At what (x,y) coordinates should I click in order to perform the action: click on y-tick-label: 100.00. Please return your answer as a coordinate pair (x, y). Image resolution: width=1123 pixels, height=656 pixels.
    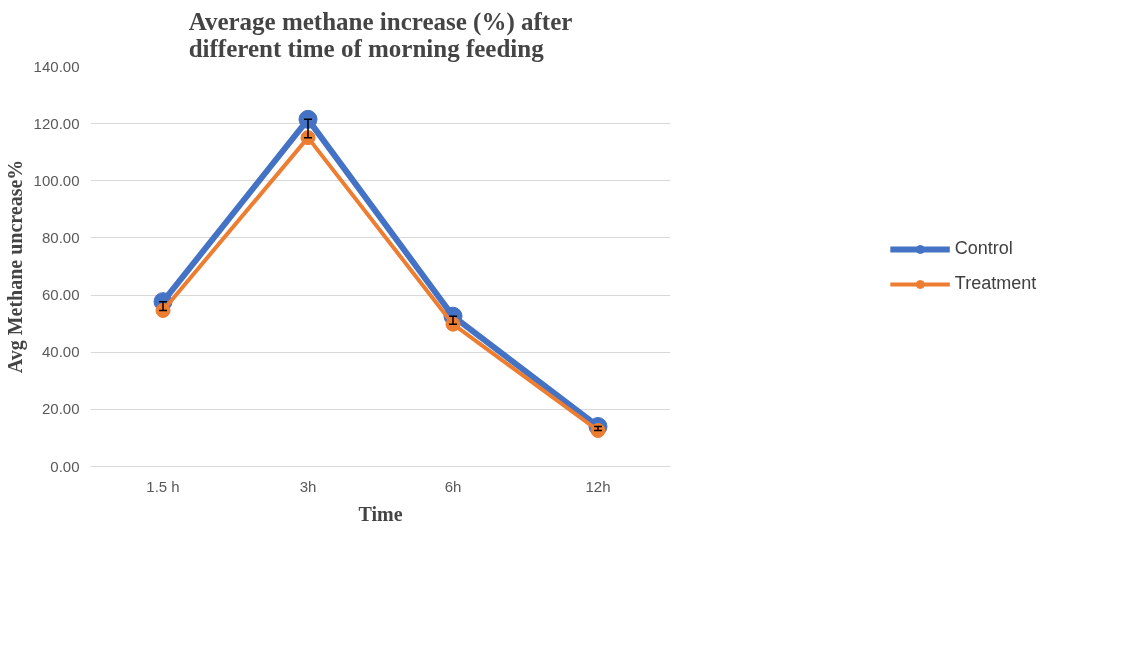
    Looking at the image, I should click on (56, 180).